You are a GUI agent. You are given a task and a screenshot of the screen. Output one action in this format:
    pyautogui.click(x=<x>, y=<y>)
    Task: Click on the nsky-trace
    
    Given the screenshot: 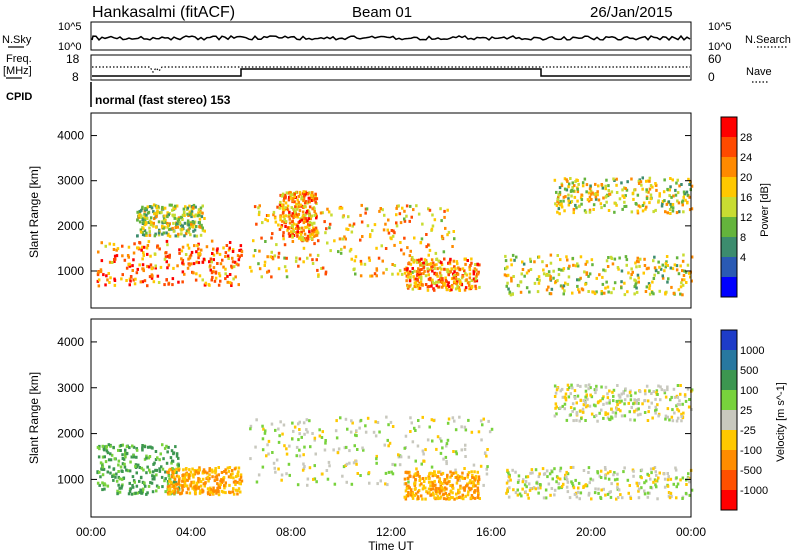 What is the action you would take?
    pyautogui.click(x=391, y=37)
    